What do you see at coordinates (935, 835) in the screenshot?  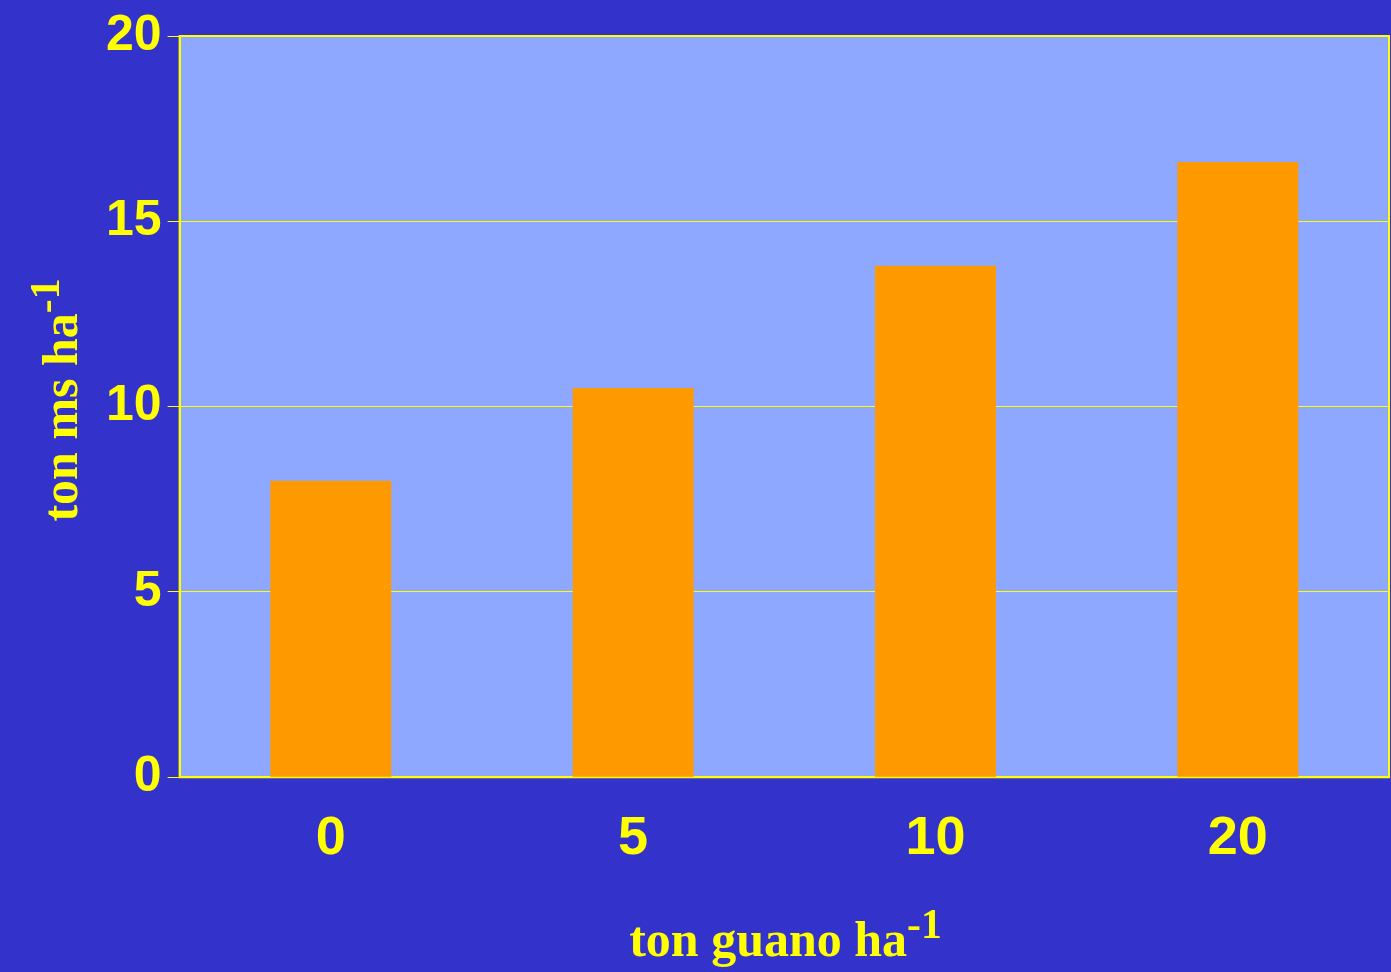 I see `x-tick-label: 10` at bounding box center [935, 835].